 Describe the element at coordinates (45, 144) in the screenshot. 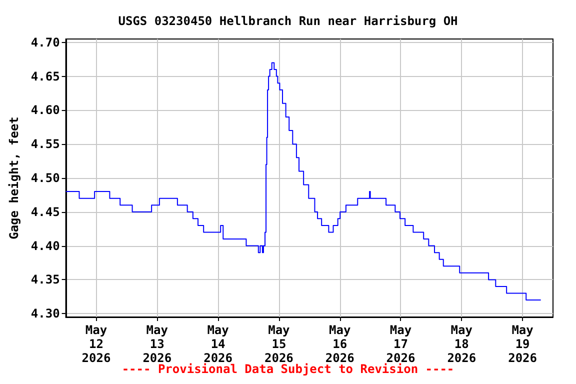

I see `y-tick-label: 4.55` at that location.